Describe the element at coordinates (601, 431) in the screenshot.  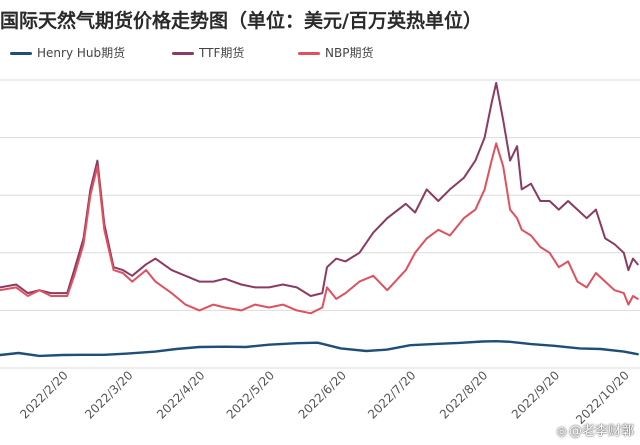
I see `watermark-text: @老李财鄣` at that location.